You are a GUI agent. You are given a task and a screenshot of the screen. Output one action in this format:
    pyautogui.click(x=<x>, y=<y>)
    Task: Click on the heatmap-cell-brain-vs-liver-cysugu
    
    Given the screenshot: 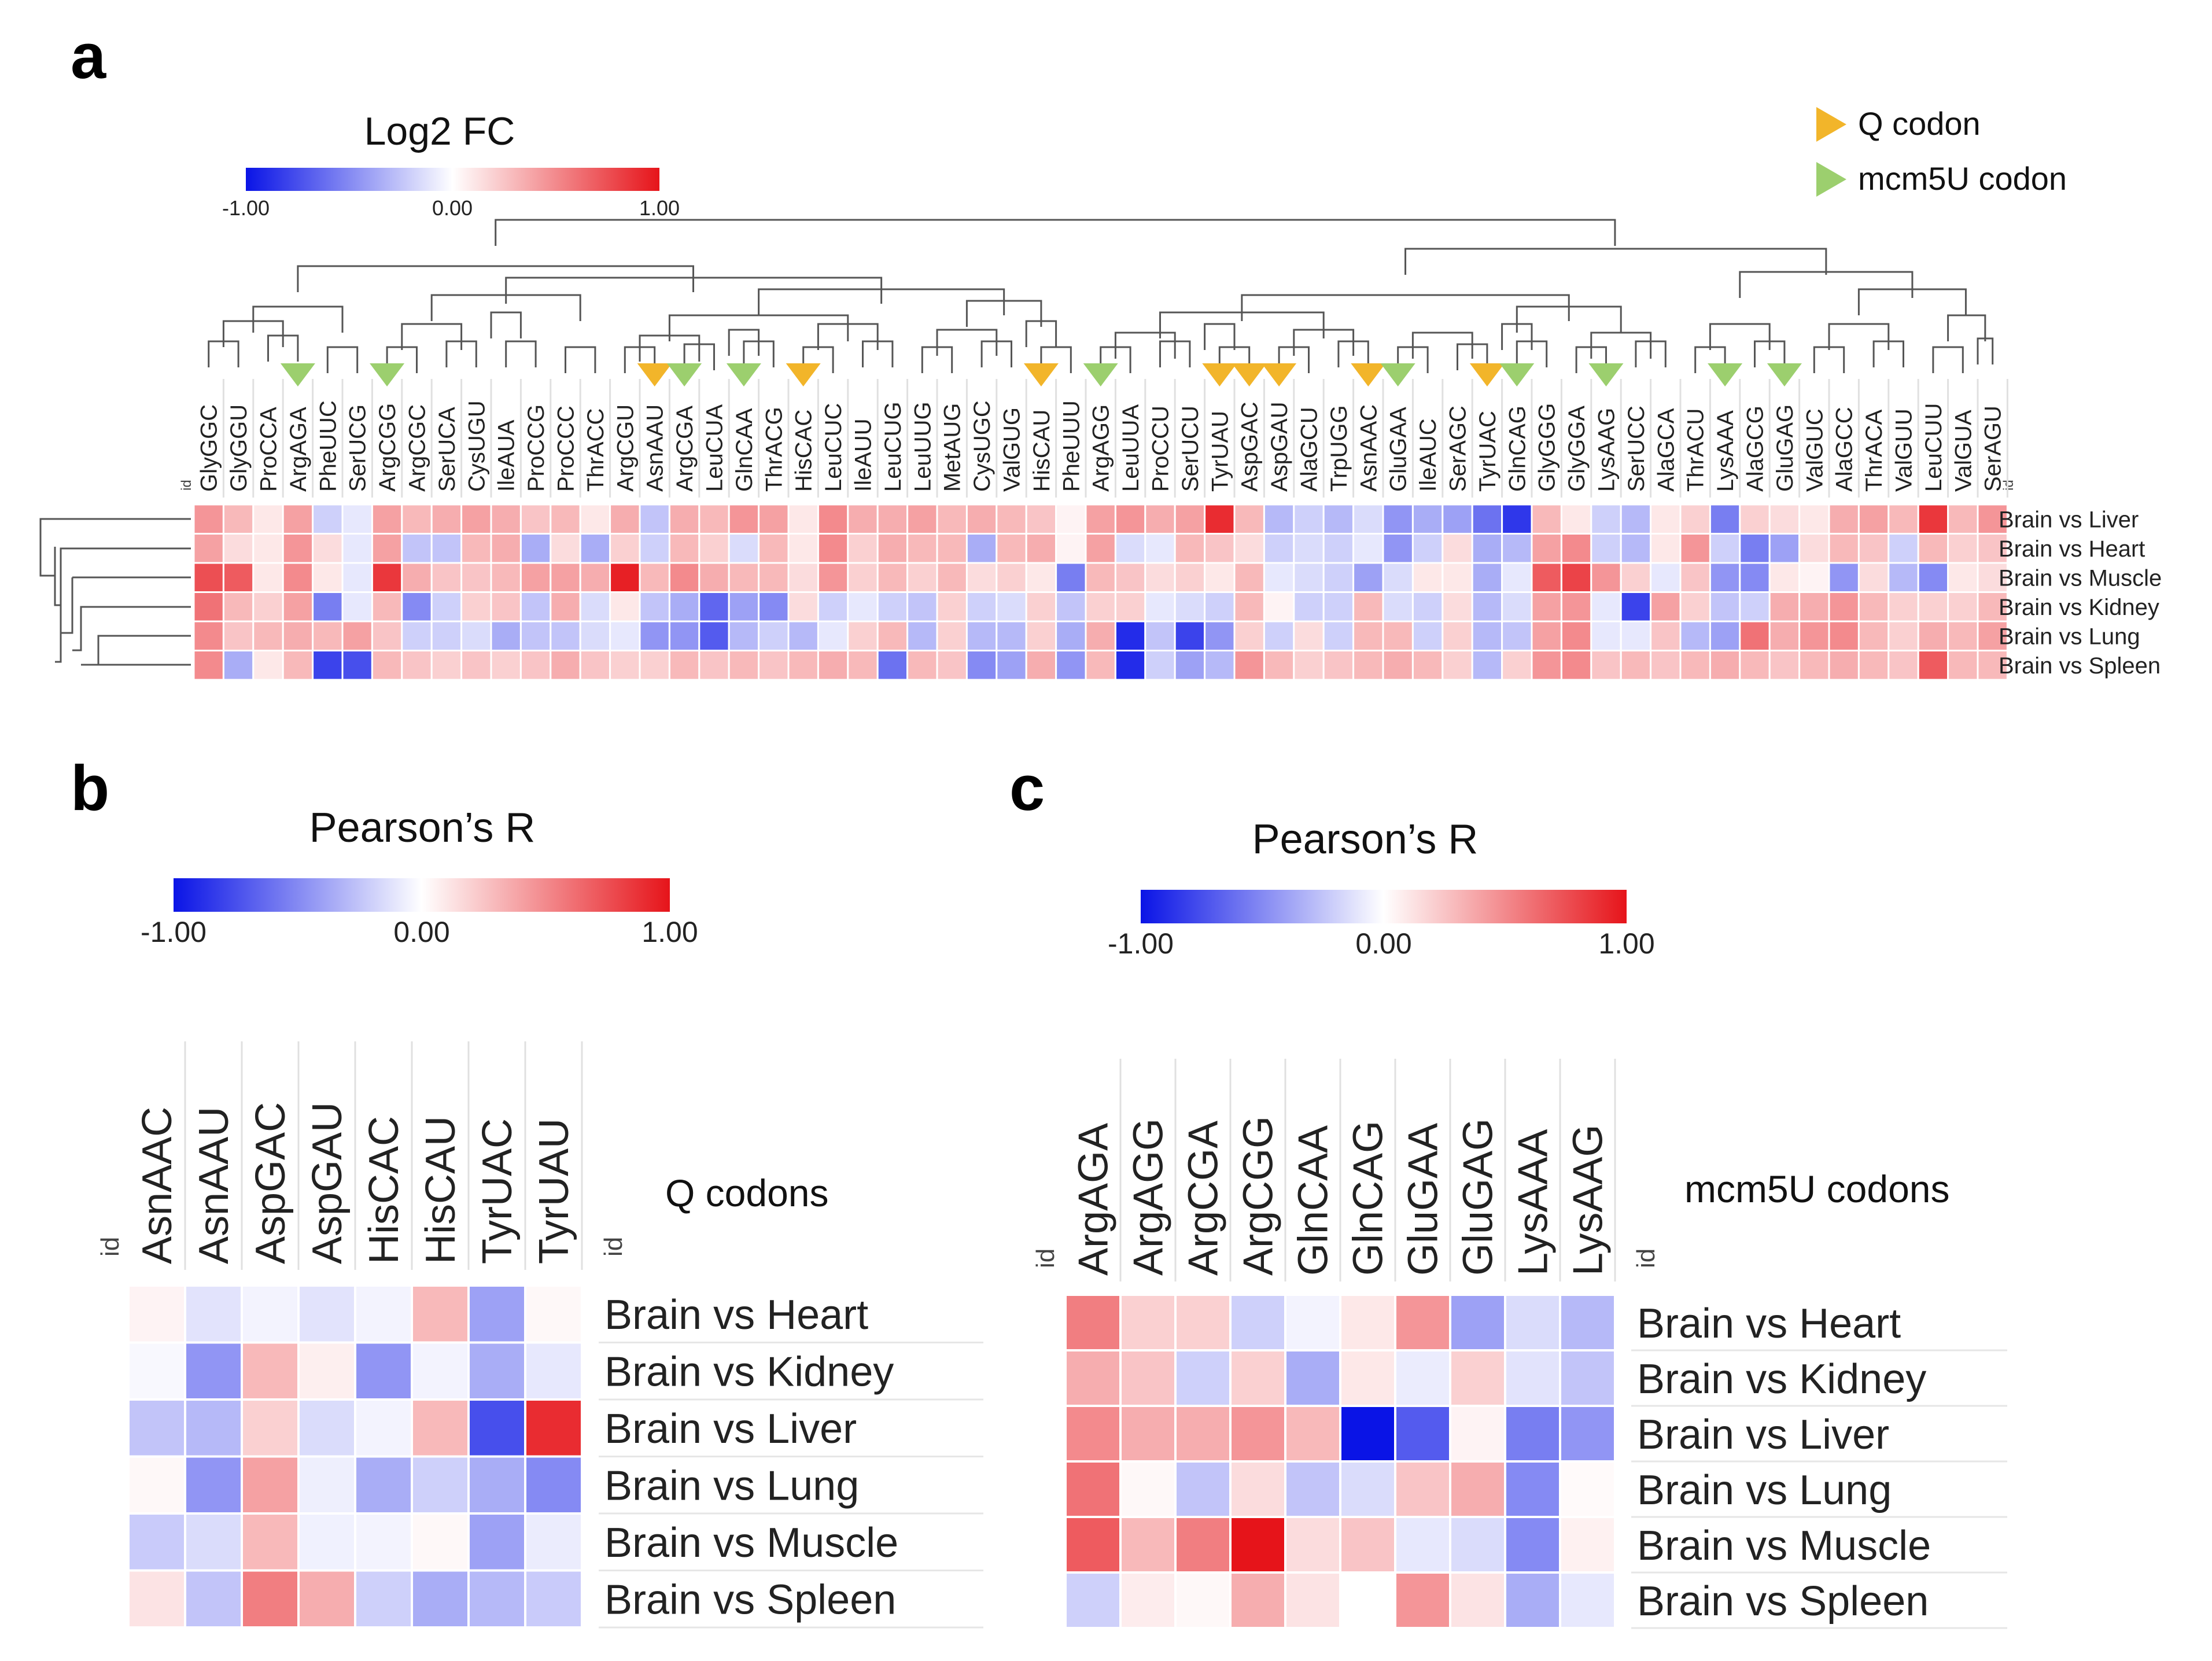 What is the action you would take?
    pyautogui.click(x=476, y=519)
    